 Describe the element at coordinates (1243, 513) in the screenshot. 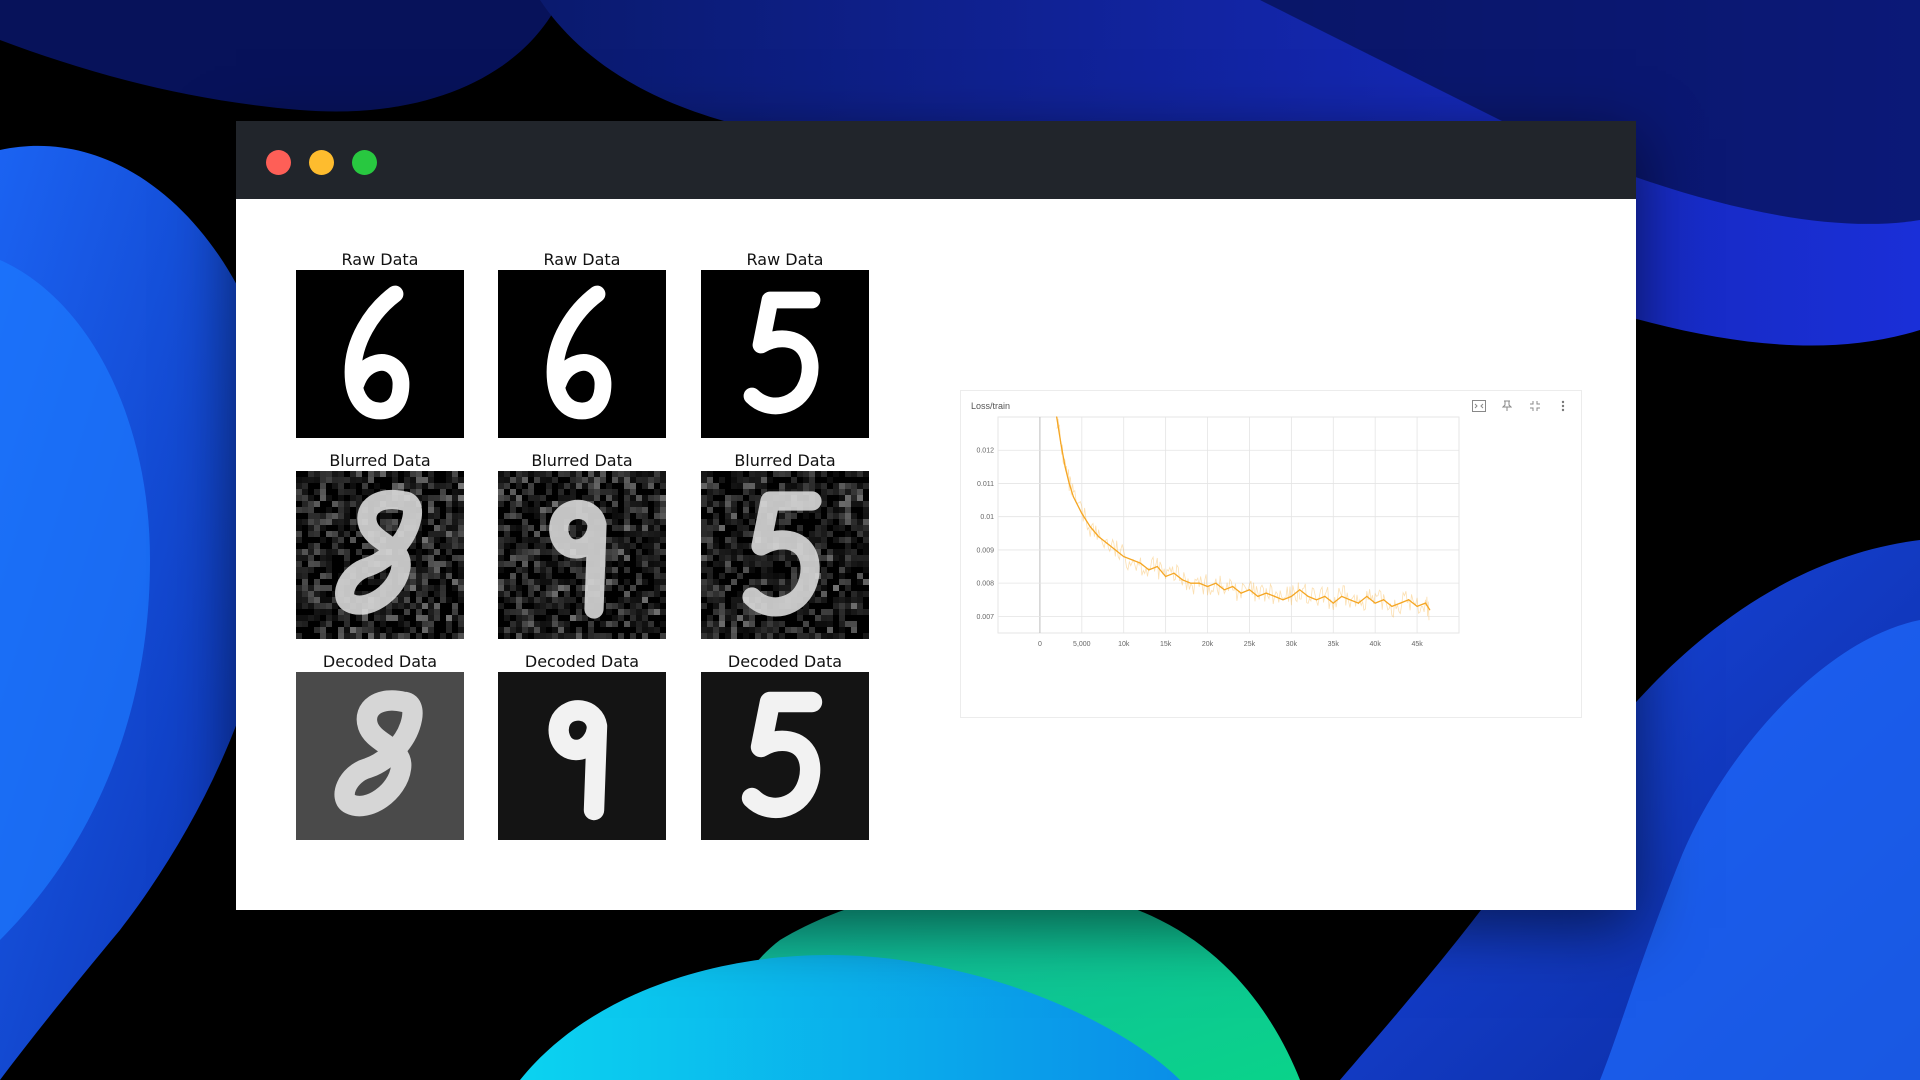

I see `series-line` at that location.